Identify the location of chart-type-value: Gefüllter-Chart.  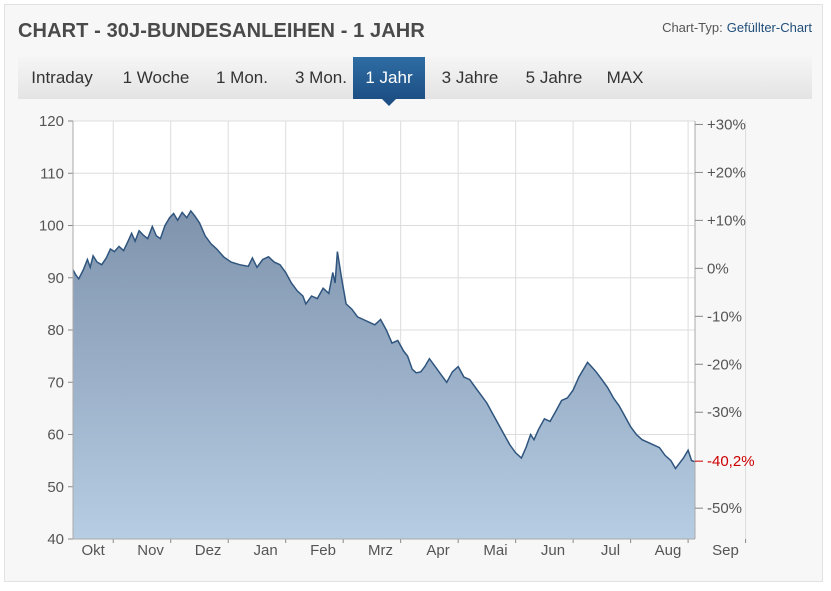
(769, 27).